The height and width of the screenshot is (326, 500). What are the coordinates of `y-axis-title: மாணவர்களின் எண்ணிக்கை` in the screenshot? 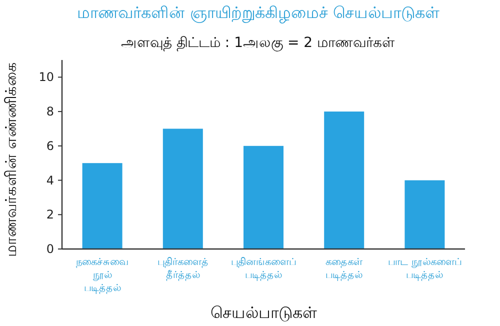 It's located at (11, 159).